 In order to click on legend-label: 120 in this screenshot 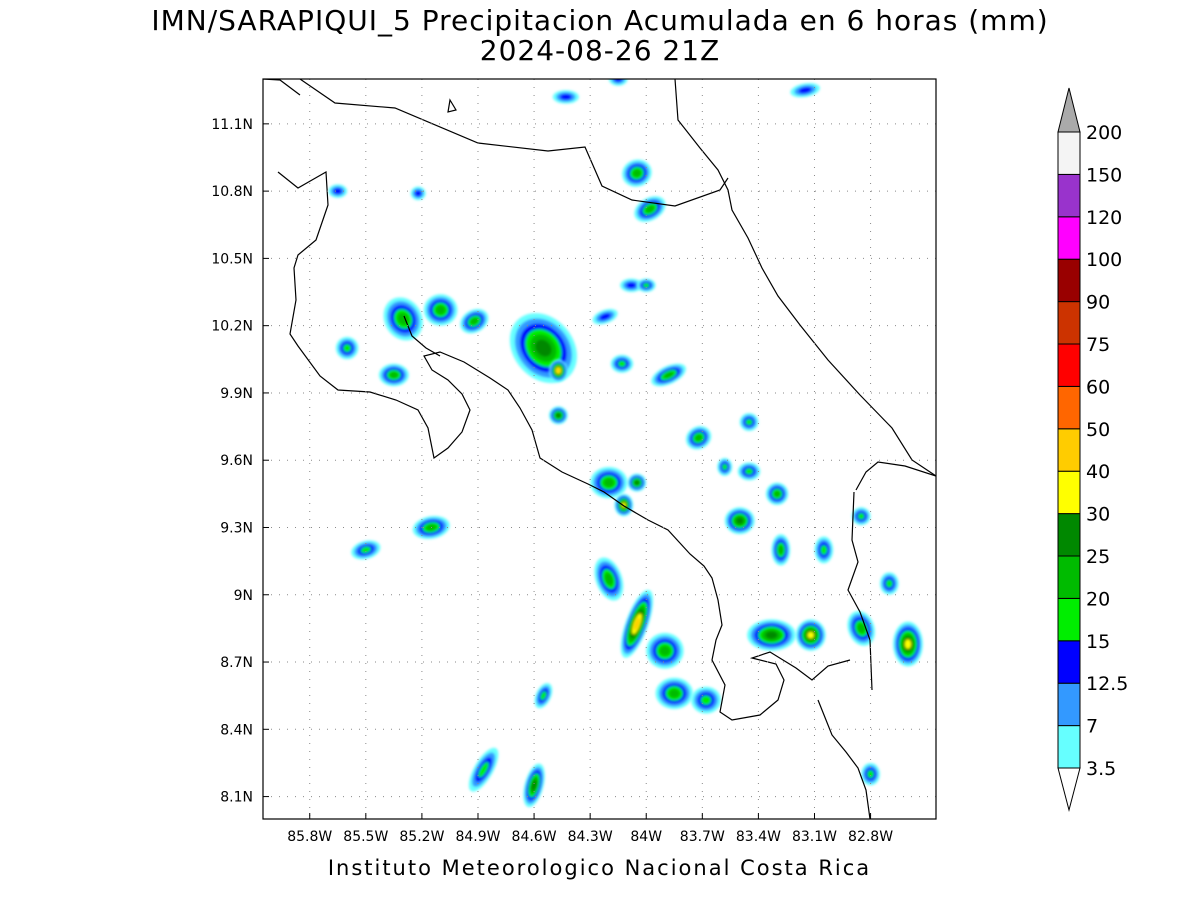, I will do `click(1104, 218)`.